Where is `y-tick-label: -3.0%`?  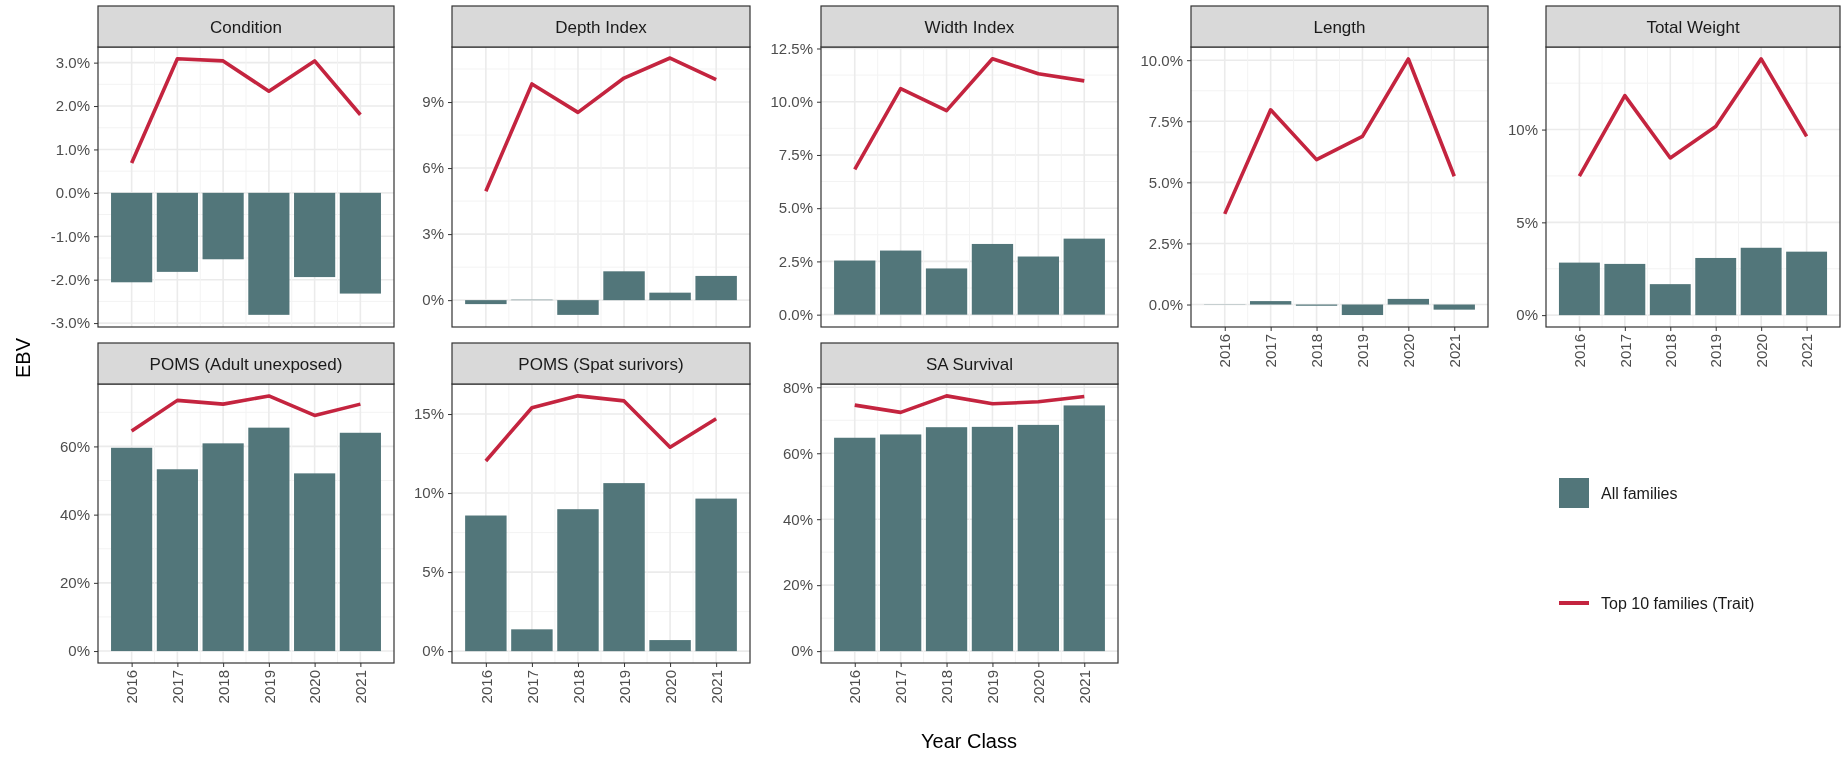 y-tick-label: -3.0% is located at coordinates (70, 323).